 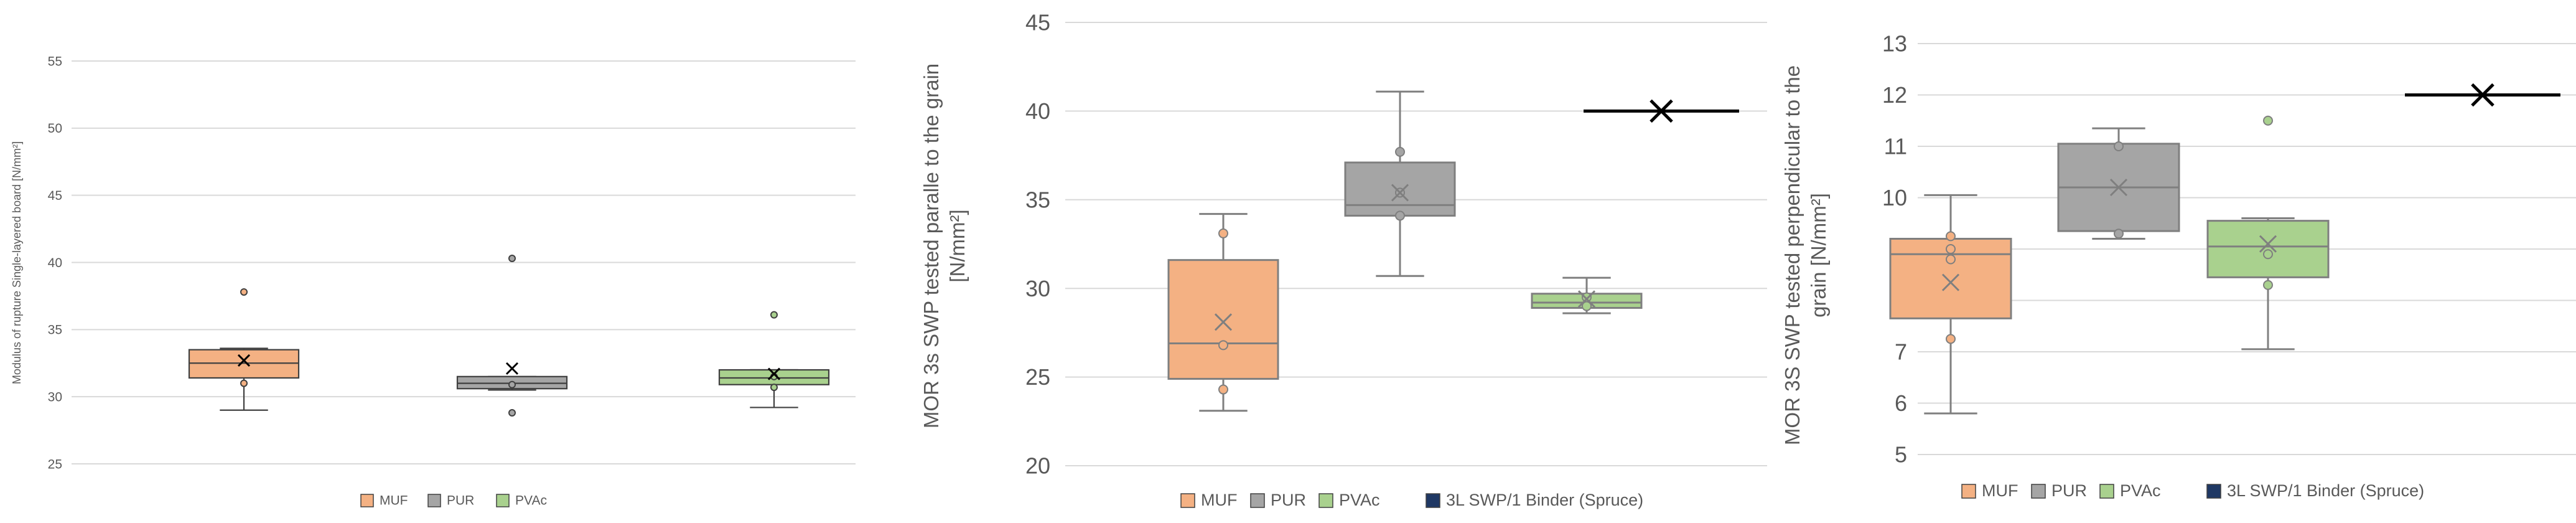 I want to click on y-tick-label: 10, so click(x=1895, y=197).